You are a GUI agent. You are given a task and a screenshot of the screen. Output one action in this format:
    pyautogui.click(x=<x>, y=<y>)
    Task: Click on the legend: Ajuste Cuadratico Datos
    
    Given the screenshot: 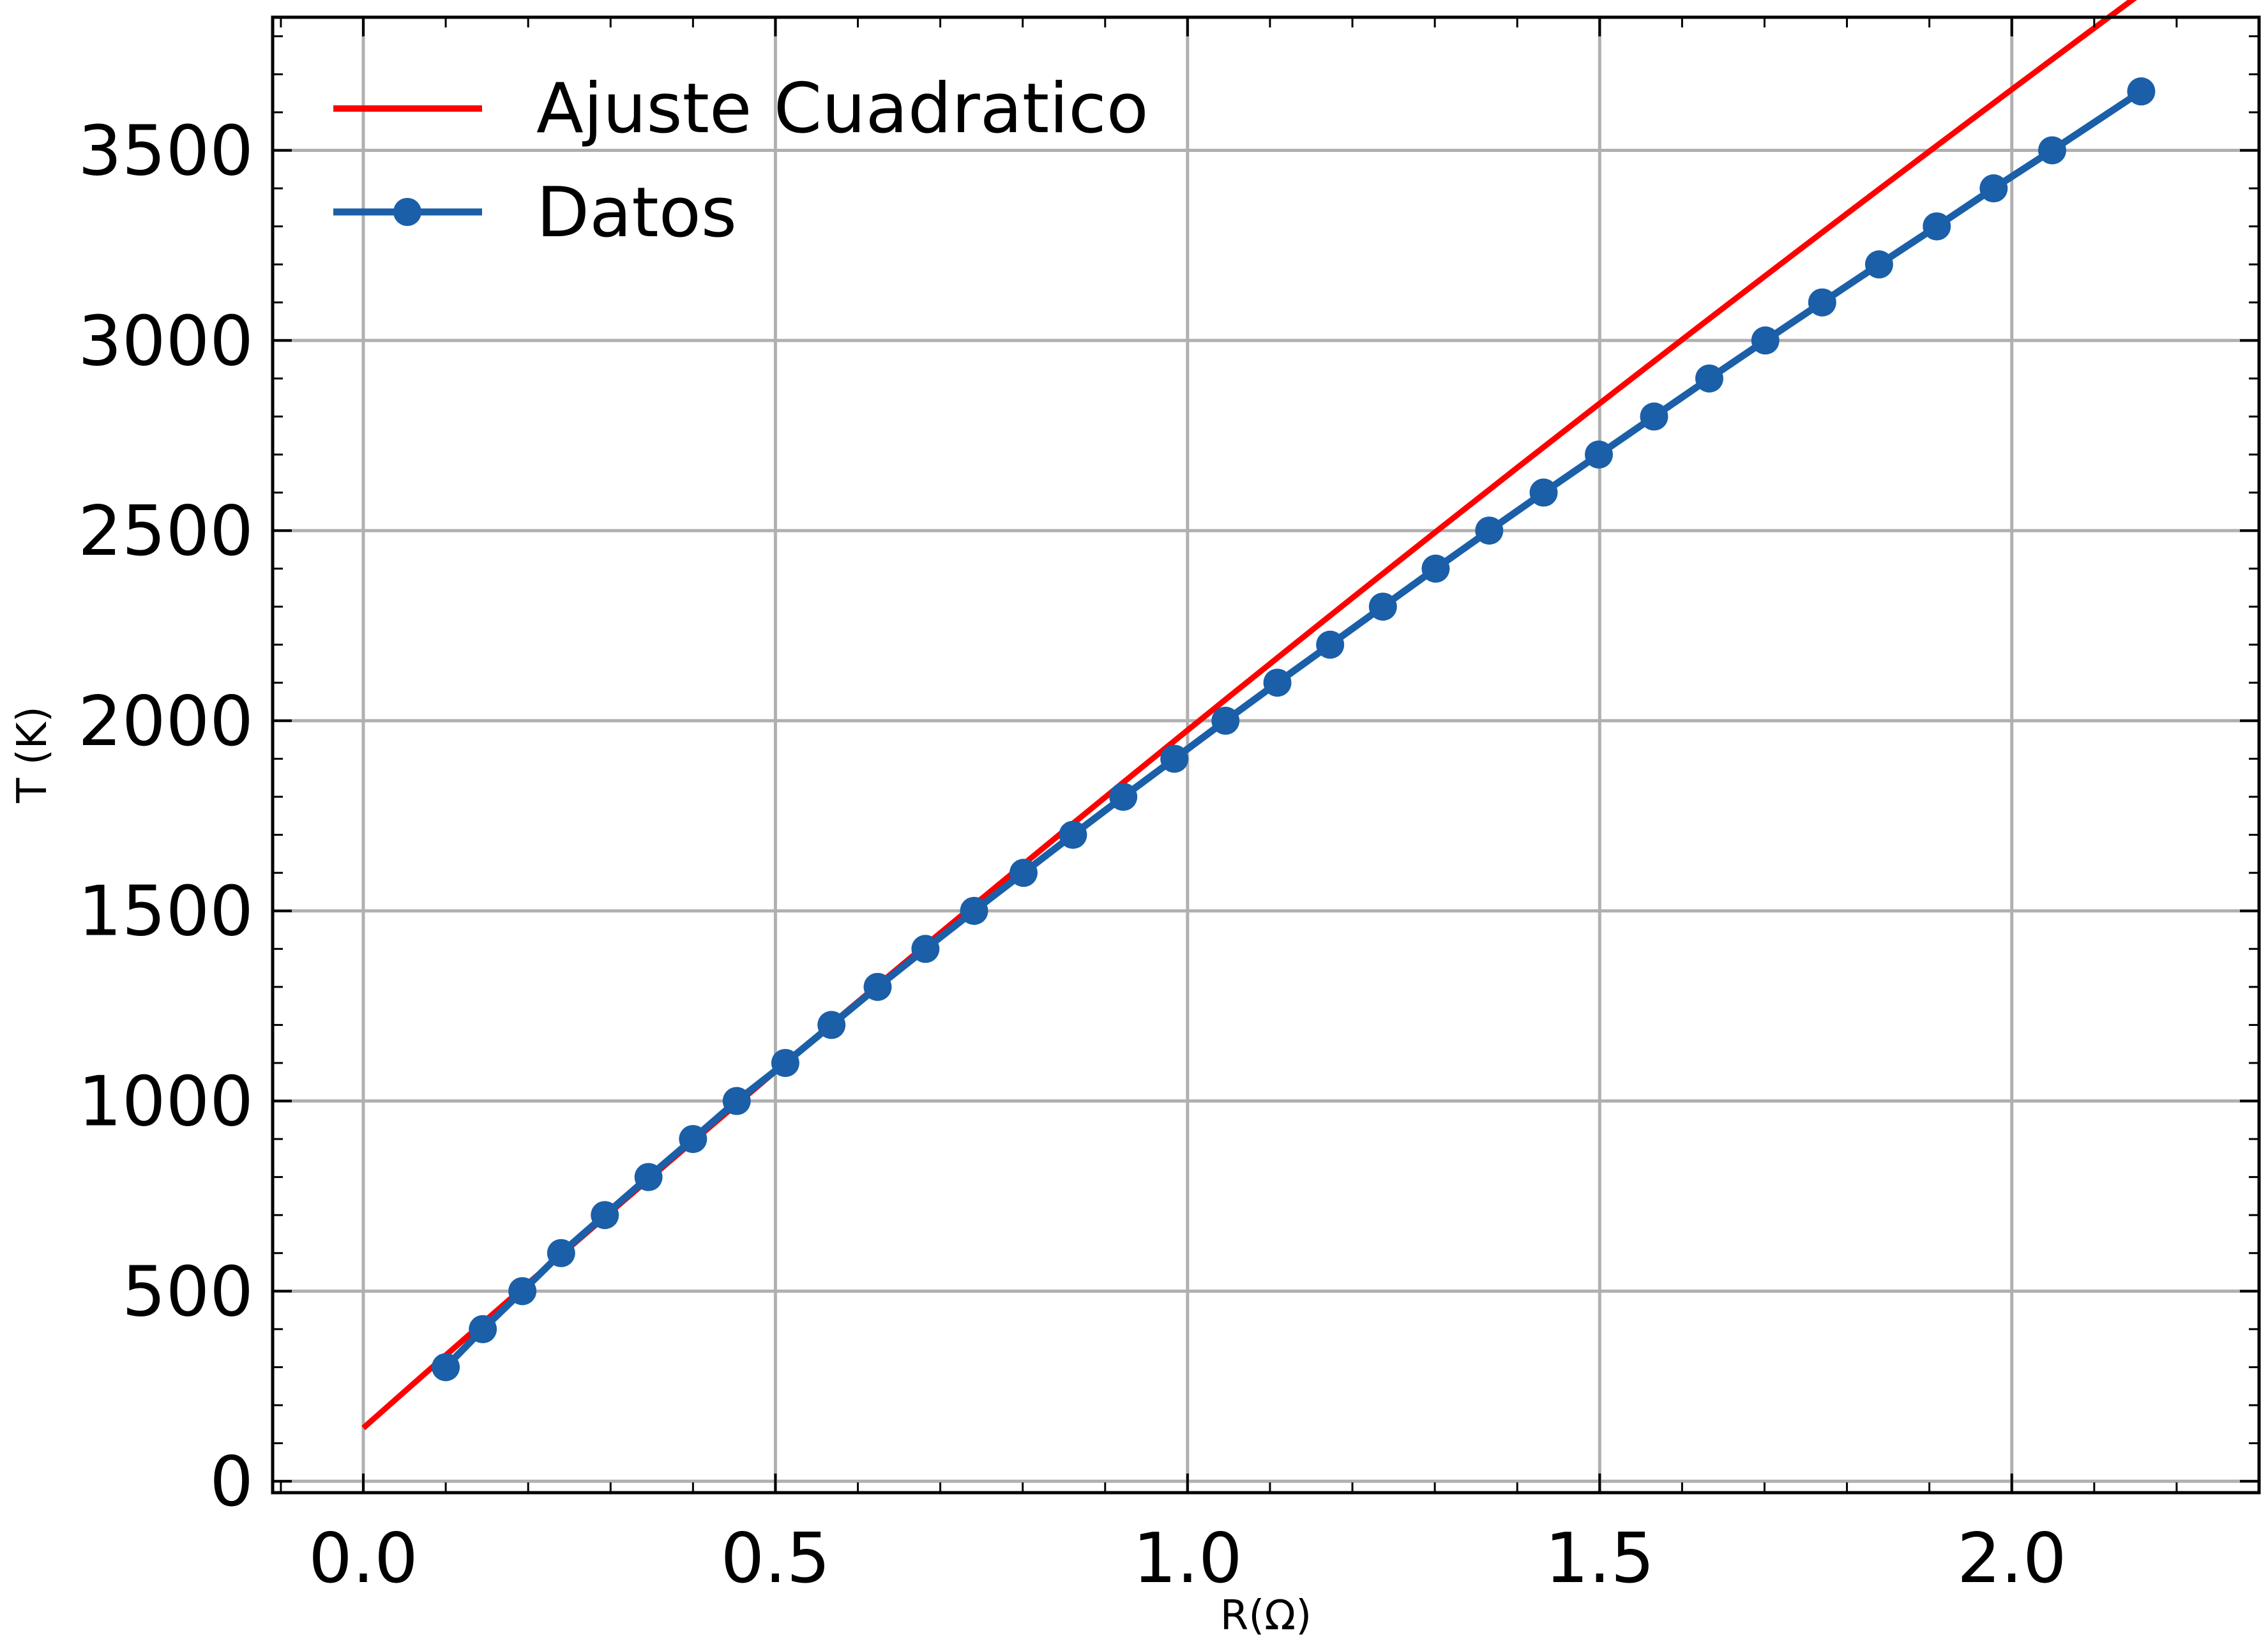 What is the action you would take?
    pyautogui.click(x=741, y=161)
    